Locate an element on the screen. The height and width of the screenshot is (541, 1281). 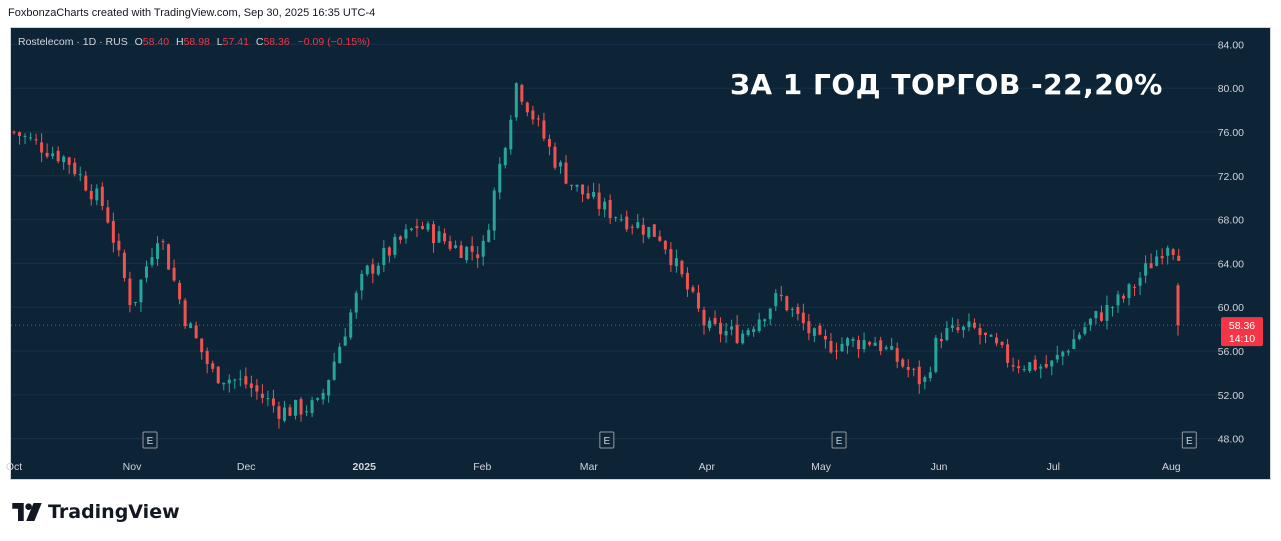
earnings-marker is located at coordinates (1189, 440).